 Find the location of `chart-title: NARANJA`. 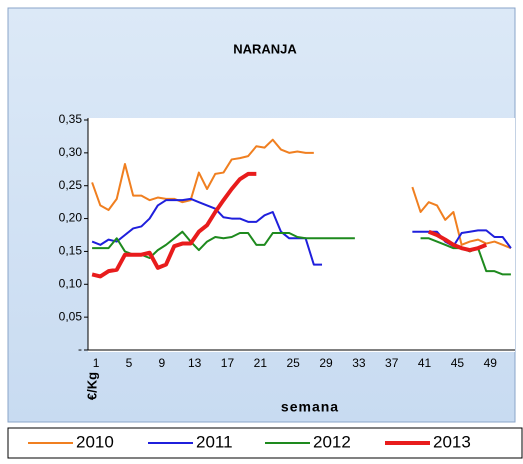

chart-title: NARANJA is located at coordinates (265, 48).